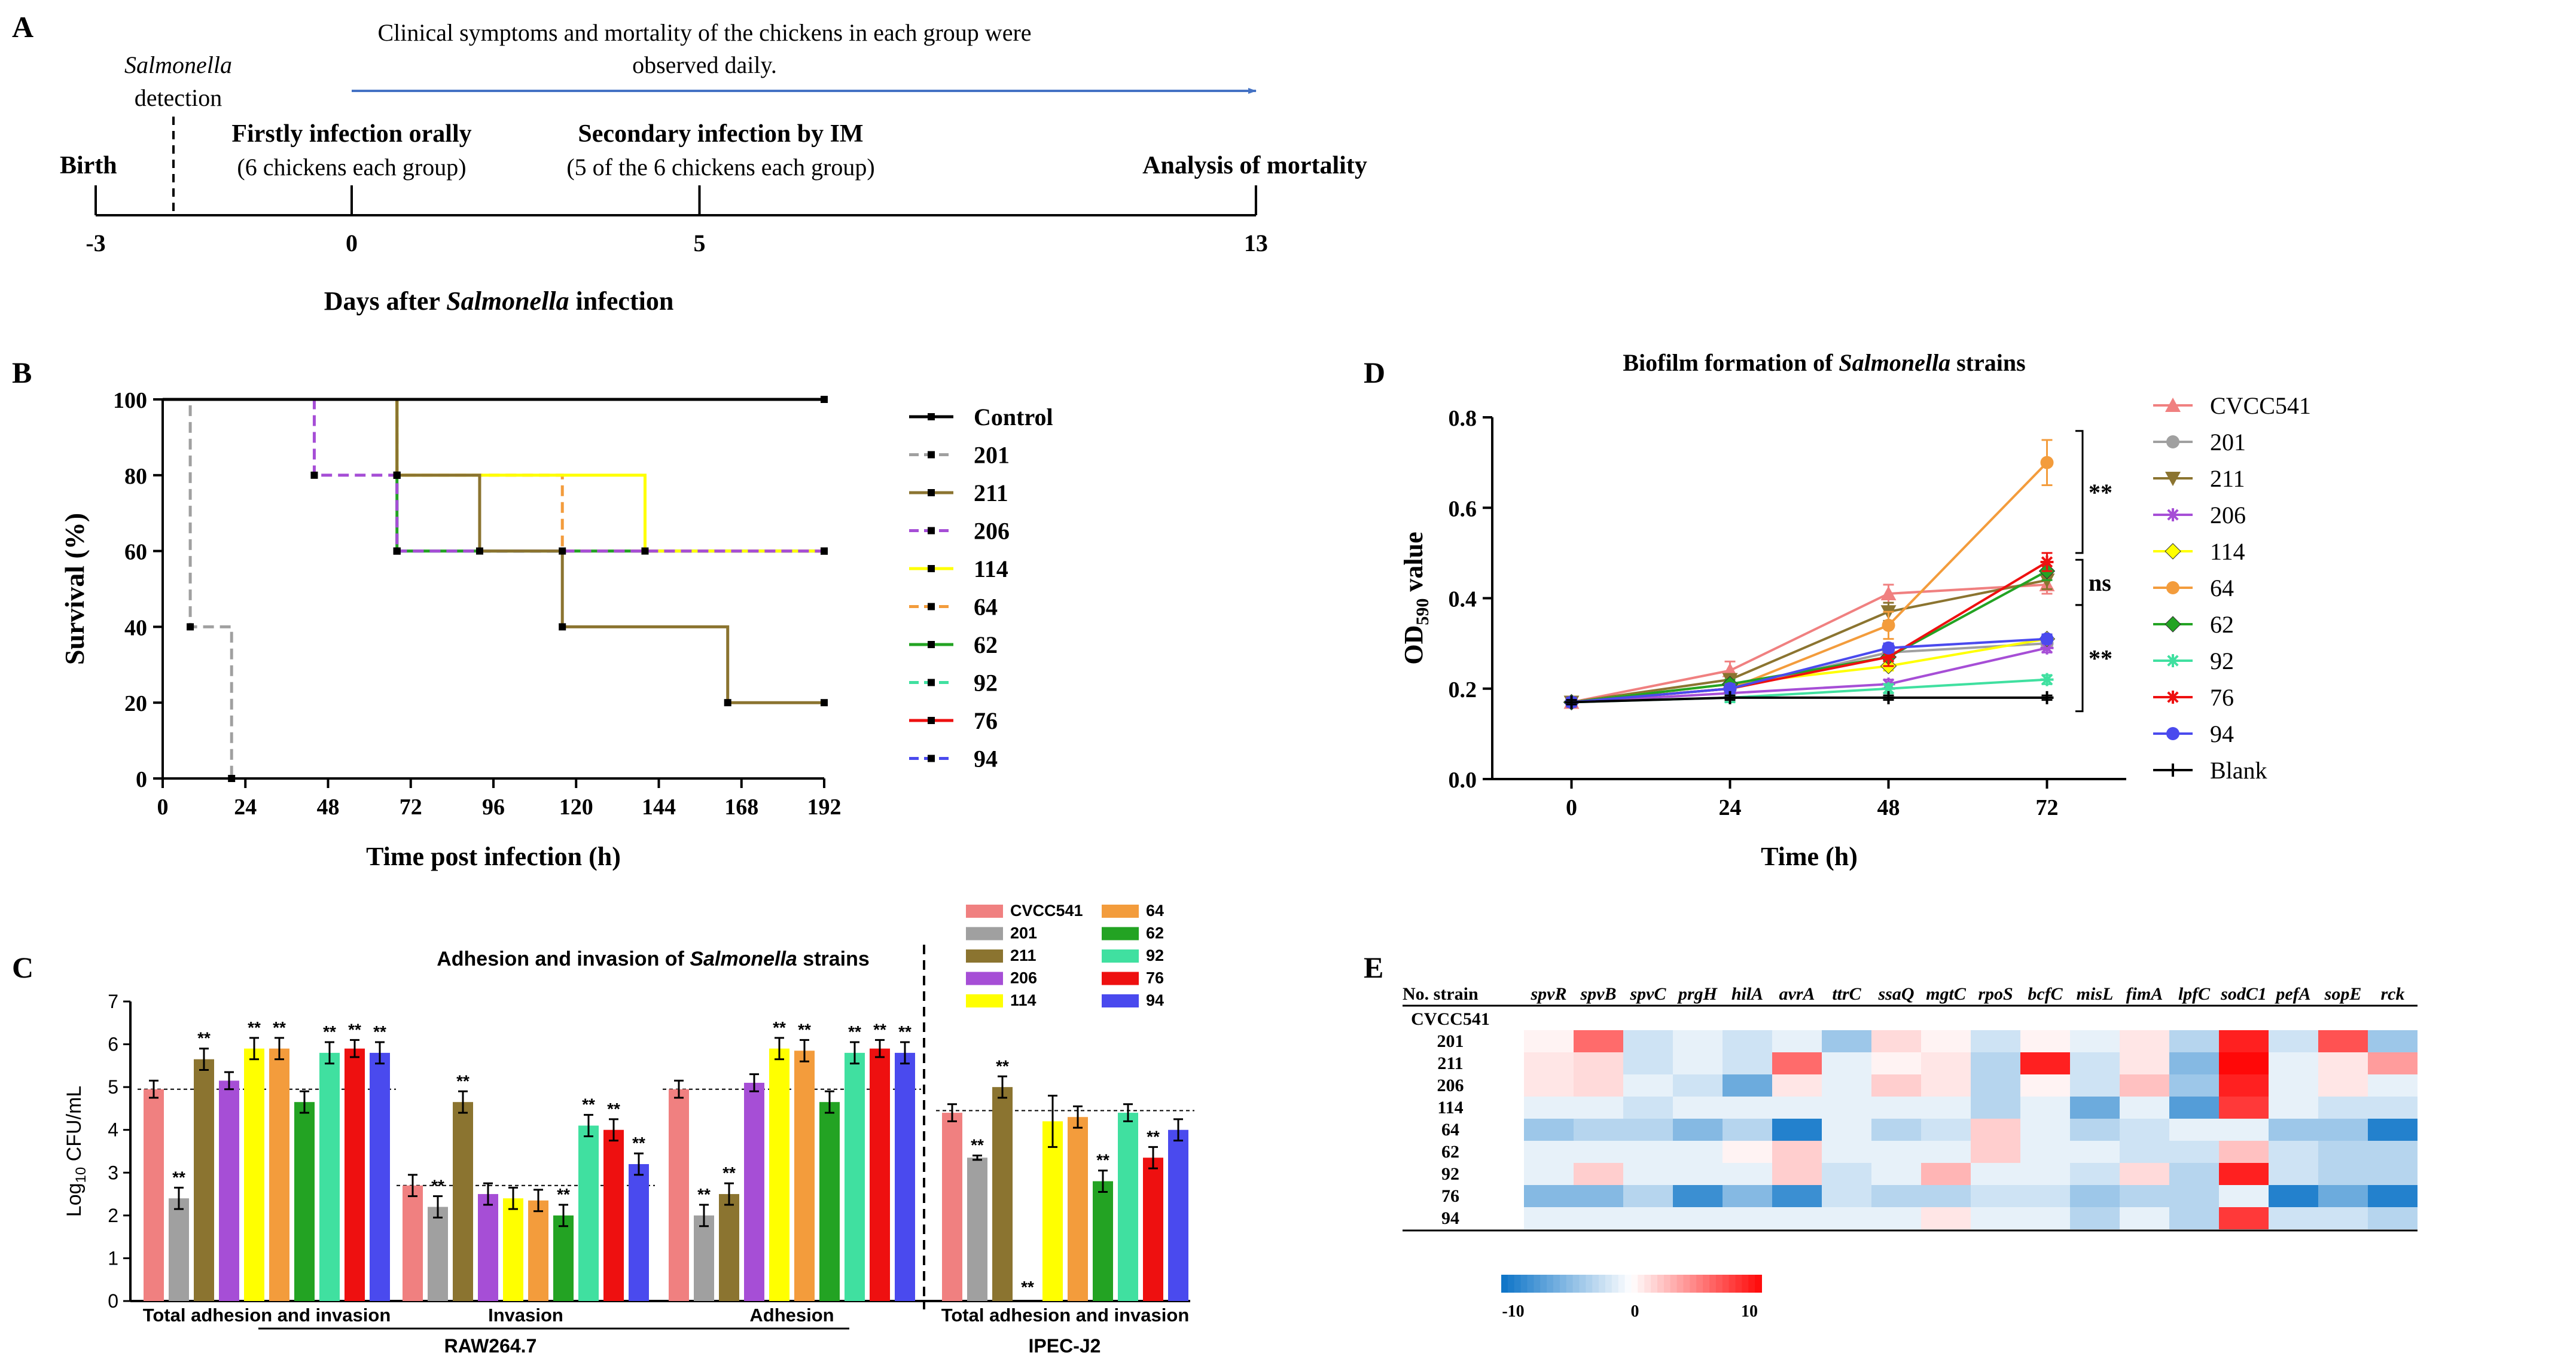 The width and height of the screenshot is (2576, 1368). What do you see at coordinates (141, 779) in the screenshot?
I see `y-tick-label: 0` at bounding box center [141, 779].